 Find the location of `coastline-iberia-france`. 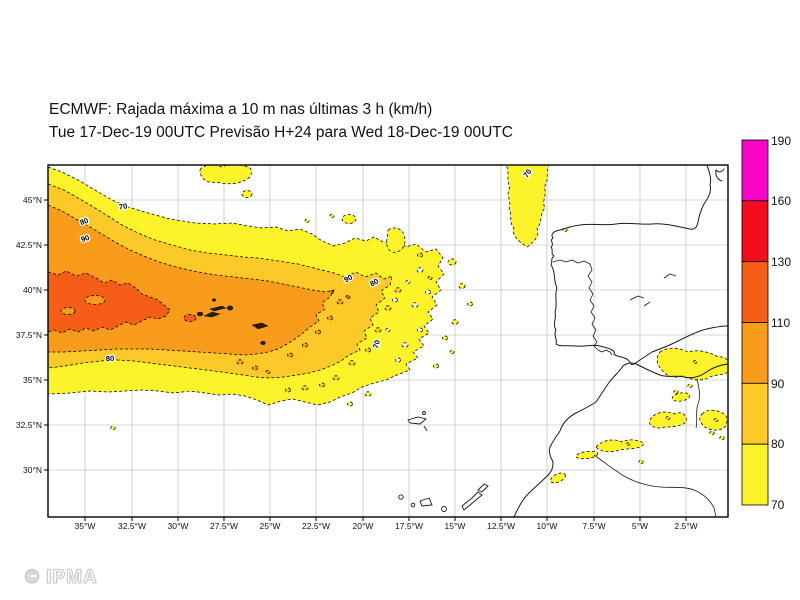

coastline-iberia-france is located at coordinates (639, 265).